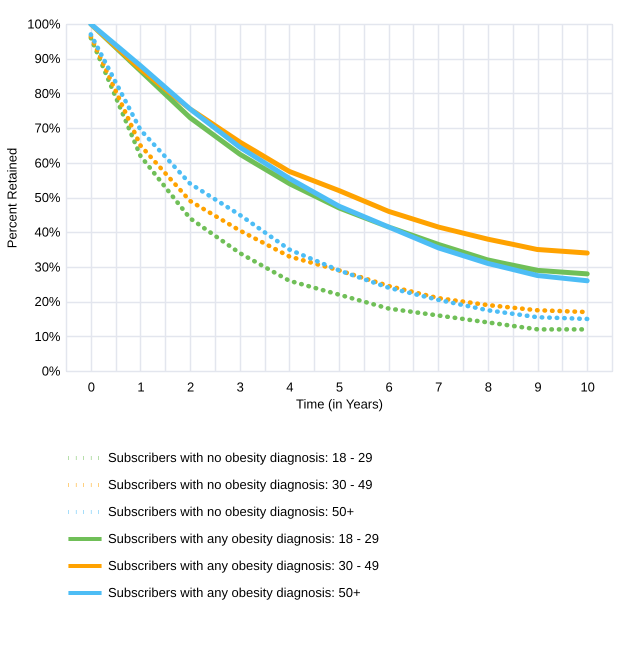 Image resolution: width=638 pixels, height=646 pixels. I want to click on y-tick-label: 0%, so click(51, 371).